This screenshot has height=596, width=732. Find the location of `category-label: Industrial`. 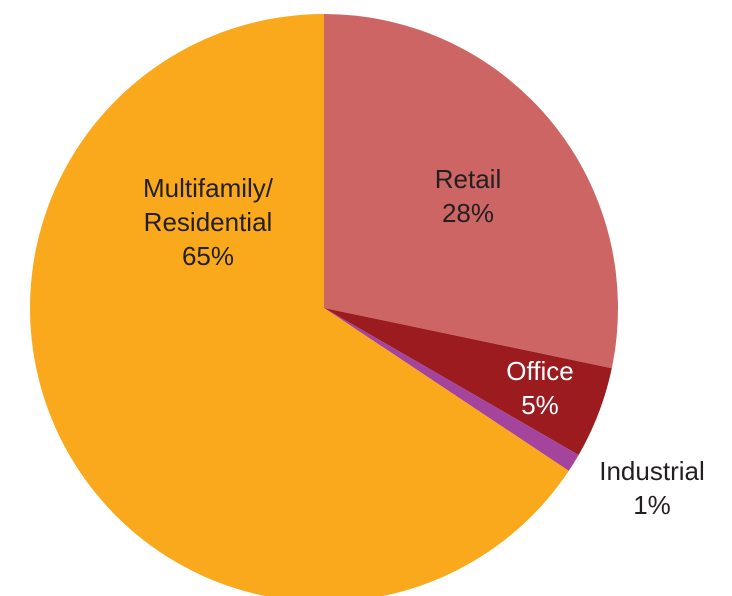

category-label: Industrial is located at coordinates (652, 471).